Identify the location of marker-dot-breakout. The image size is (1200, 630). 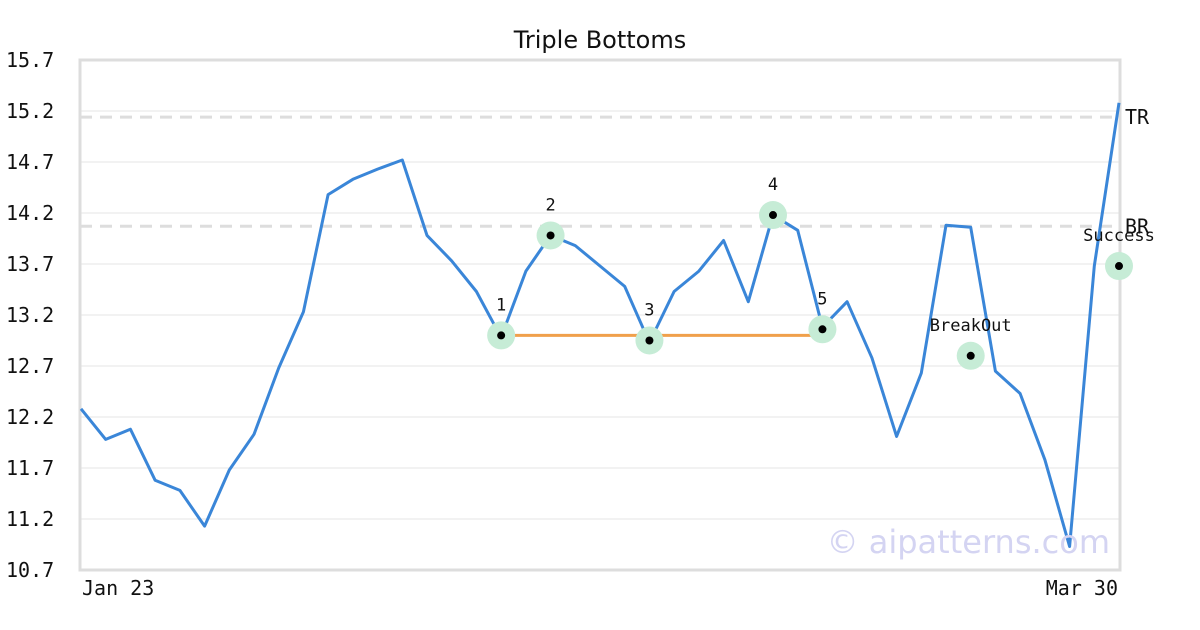
(970, 355).